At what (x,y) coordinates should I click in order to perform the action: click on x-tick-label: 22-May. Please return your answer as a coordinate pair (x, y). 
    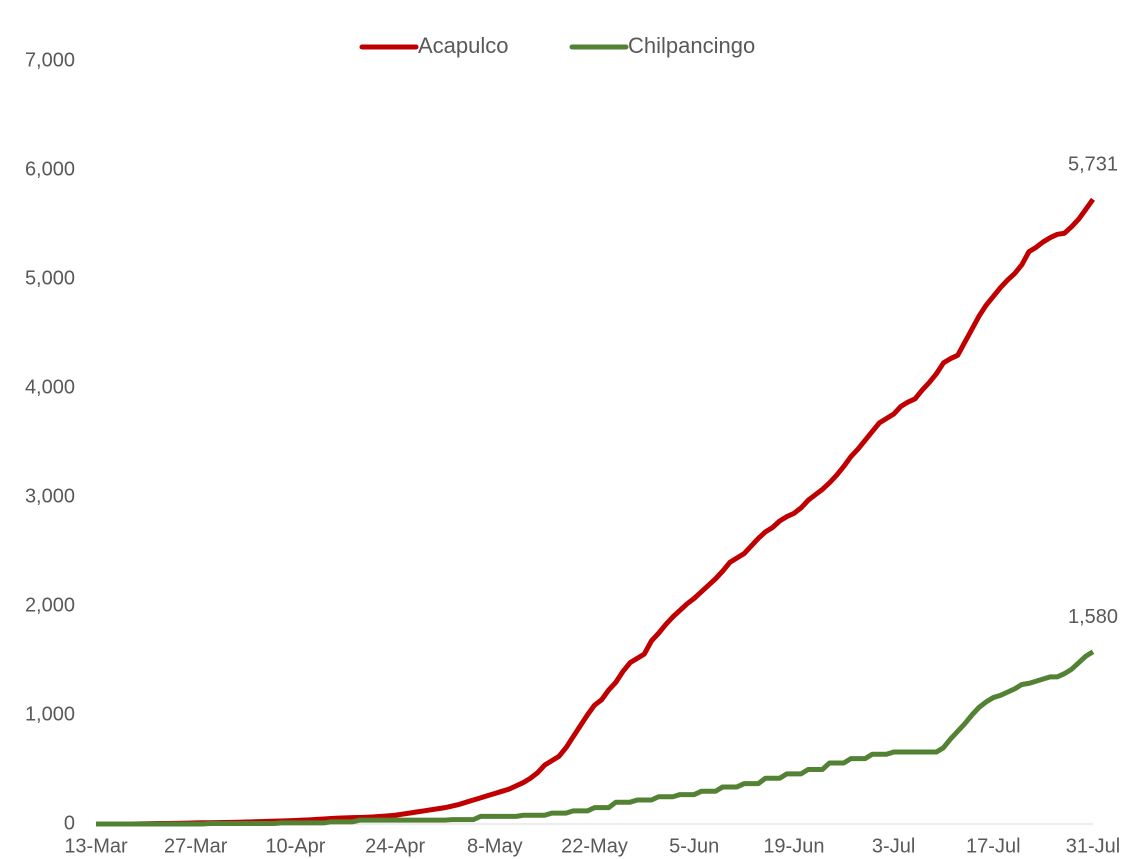
    Looking at the image, I should click on (594, 846).